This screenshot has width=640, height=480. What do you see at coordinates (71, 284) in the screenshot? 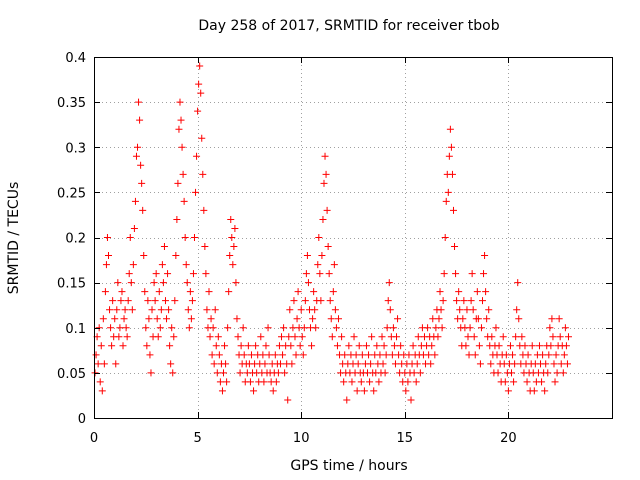
I see `y-tick-label: 0.15` at bounding box center [71, 284].